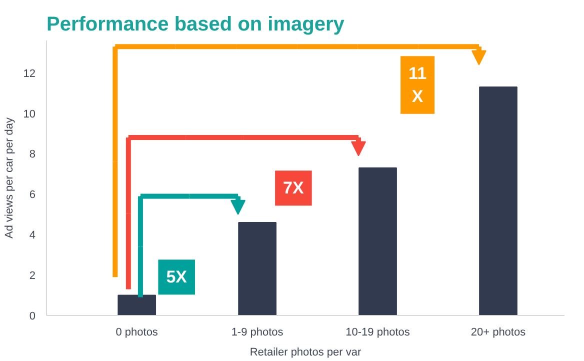 This screenshot has width=584, height=361. Describe the element at coordinates (306, 352) in the screenshot. I see `x-axis-title: Retailer photos per var` at that location.